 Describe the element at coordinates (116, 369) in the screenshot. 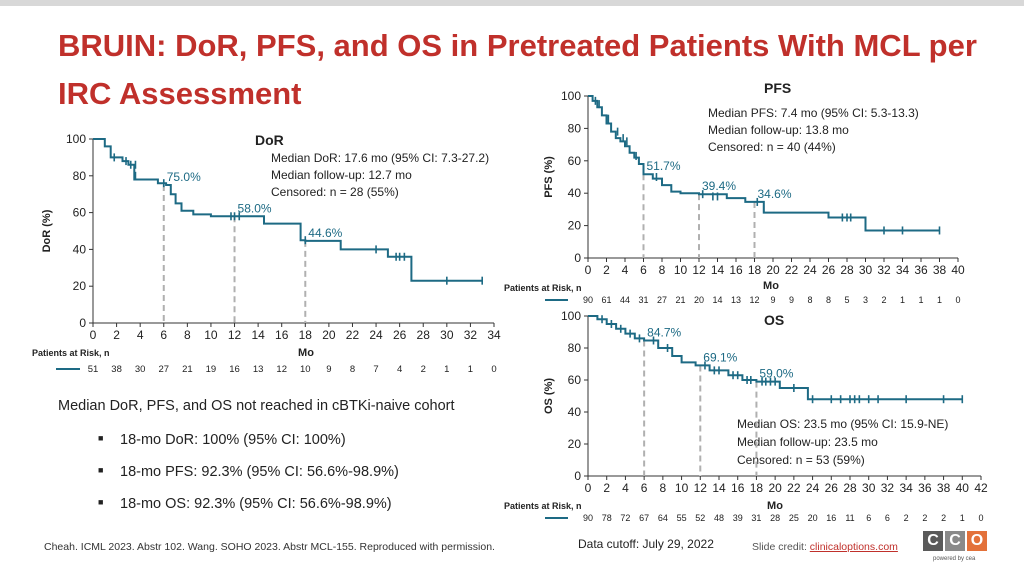

I see `dor-risk-count: 38` at that location.